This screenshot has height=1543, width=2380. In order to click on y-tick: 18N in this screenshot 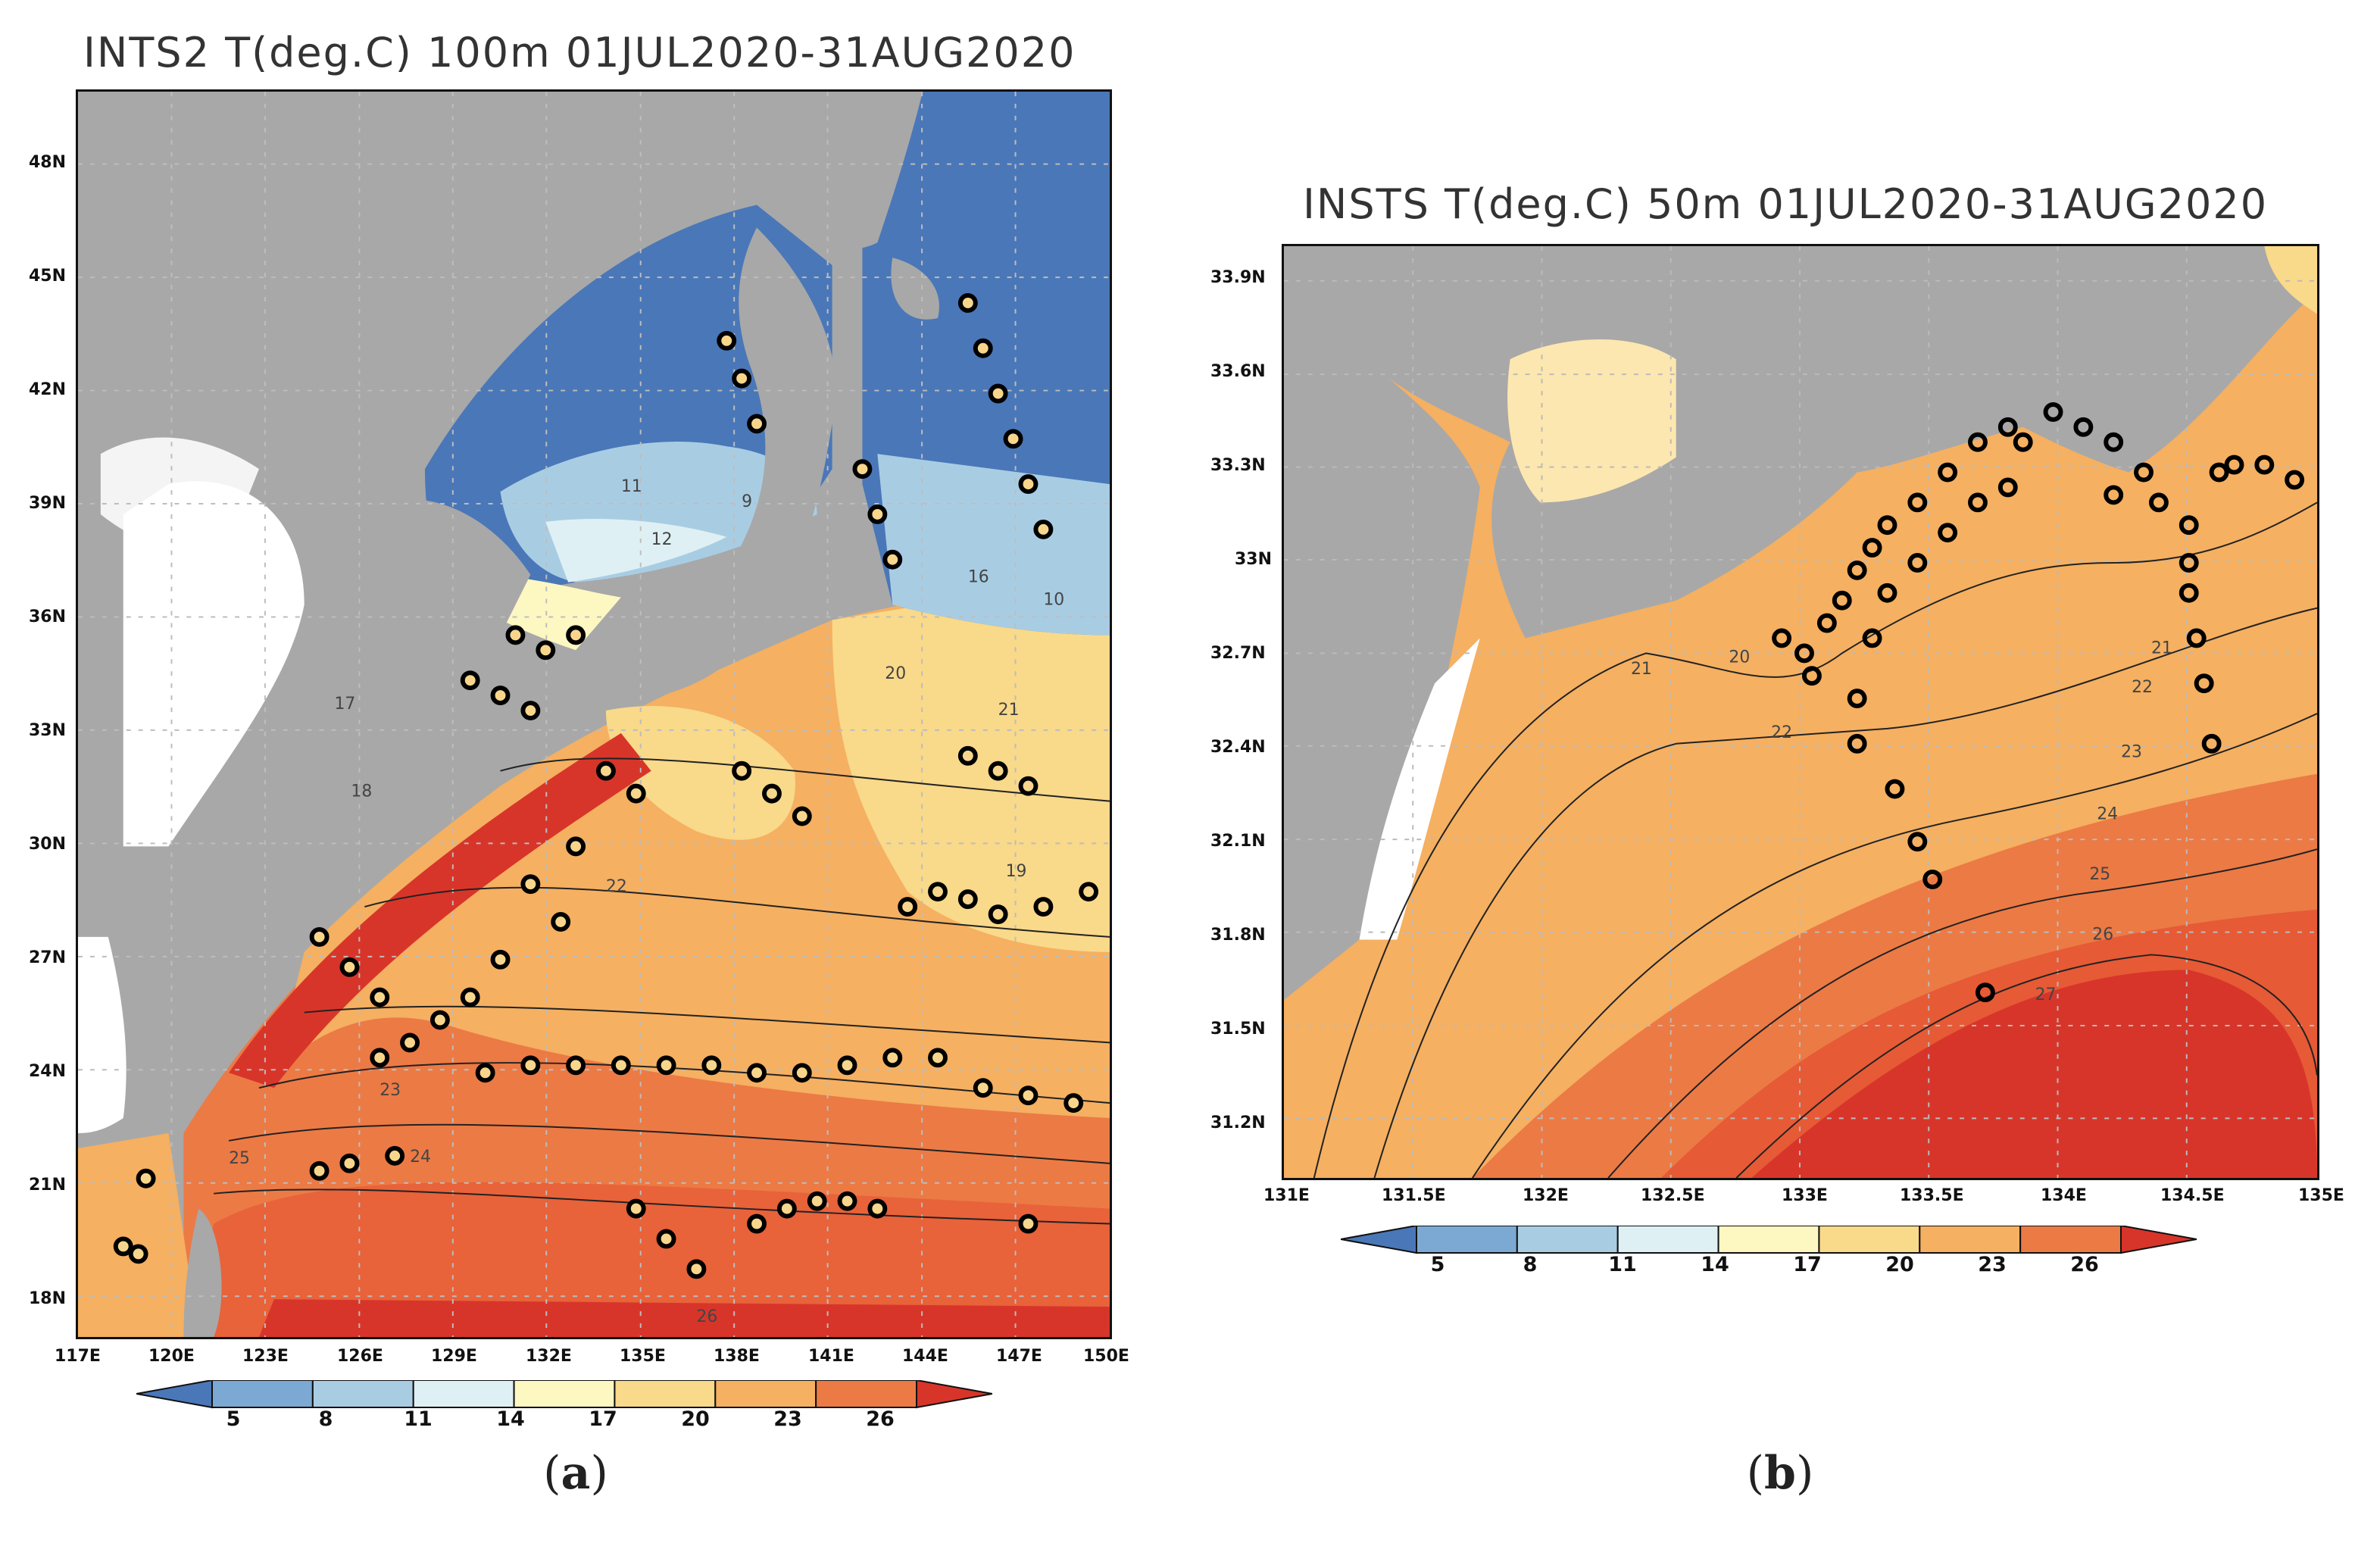, I will do `click(48, 1298)`.